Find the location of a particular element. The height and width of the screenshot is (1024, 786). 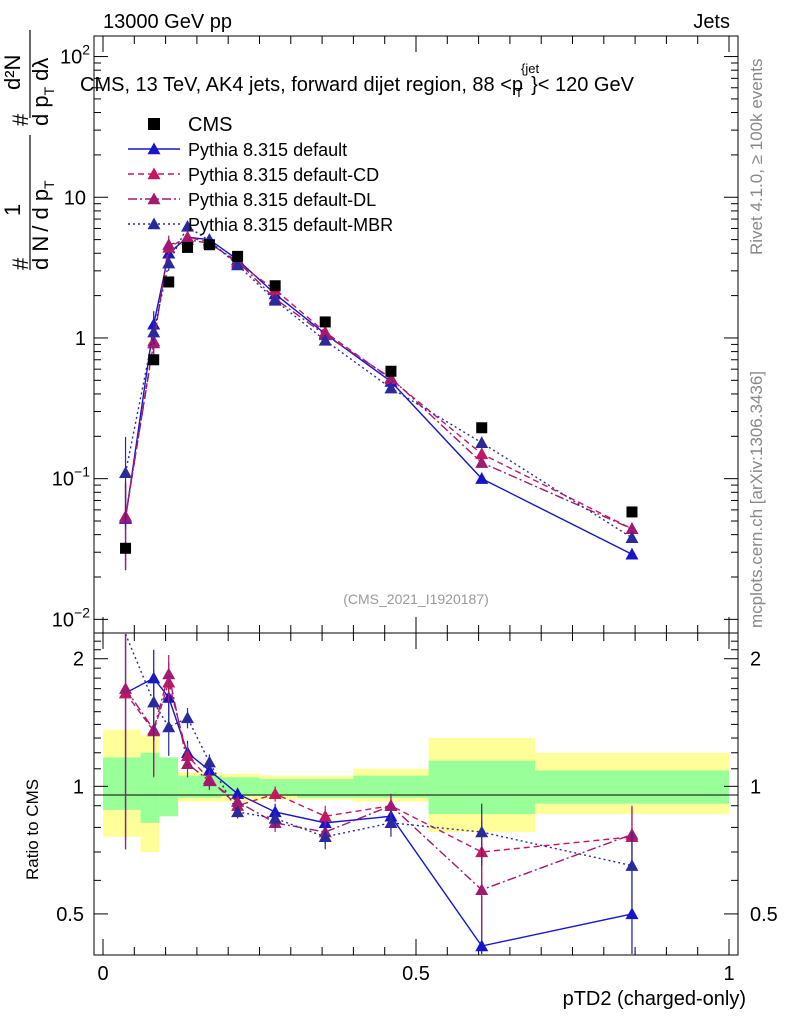

main-y-axis-label: # 1 d N/ d pT # d²N d pTdλ is located at coordinates (28, 150).